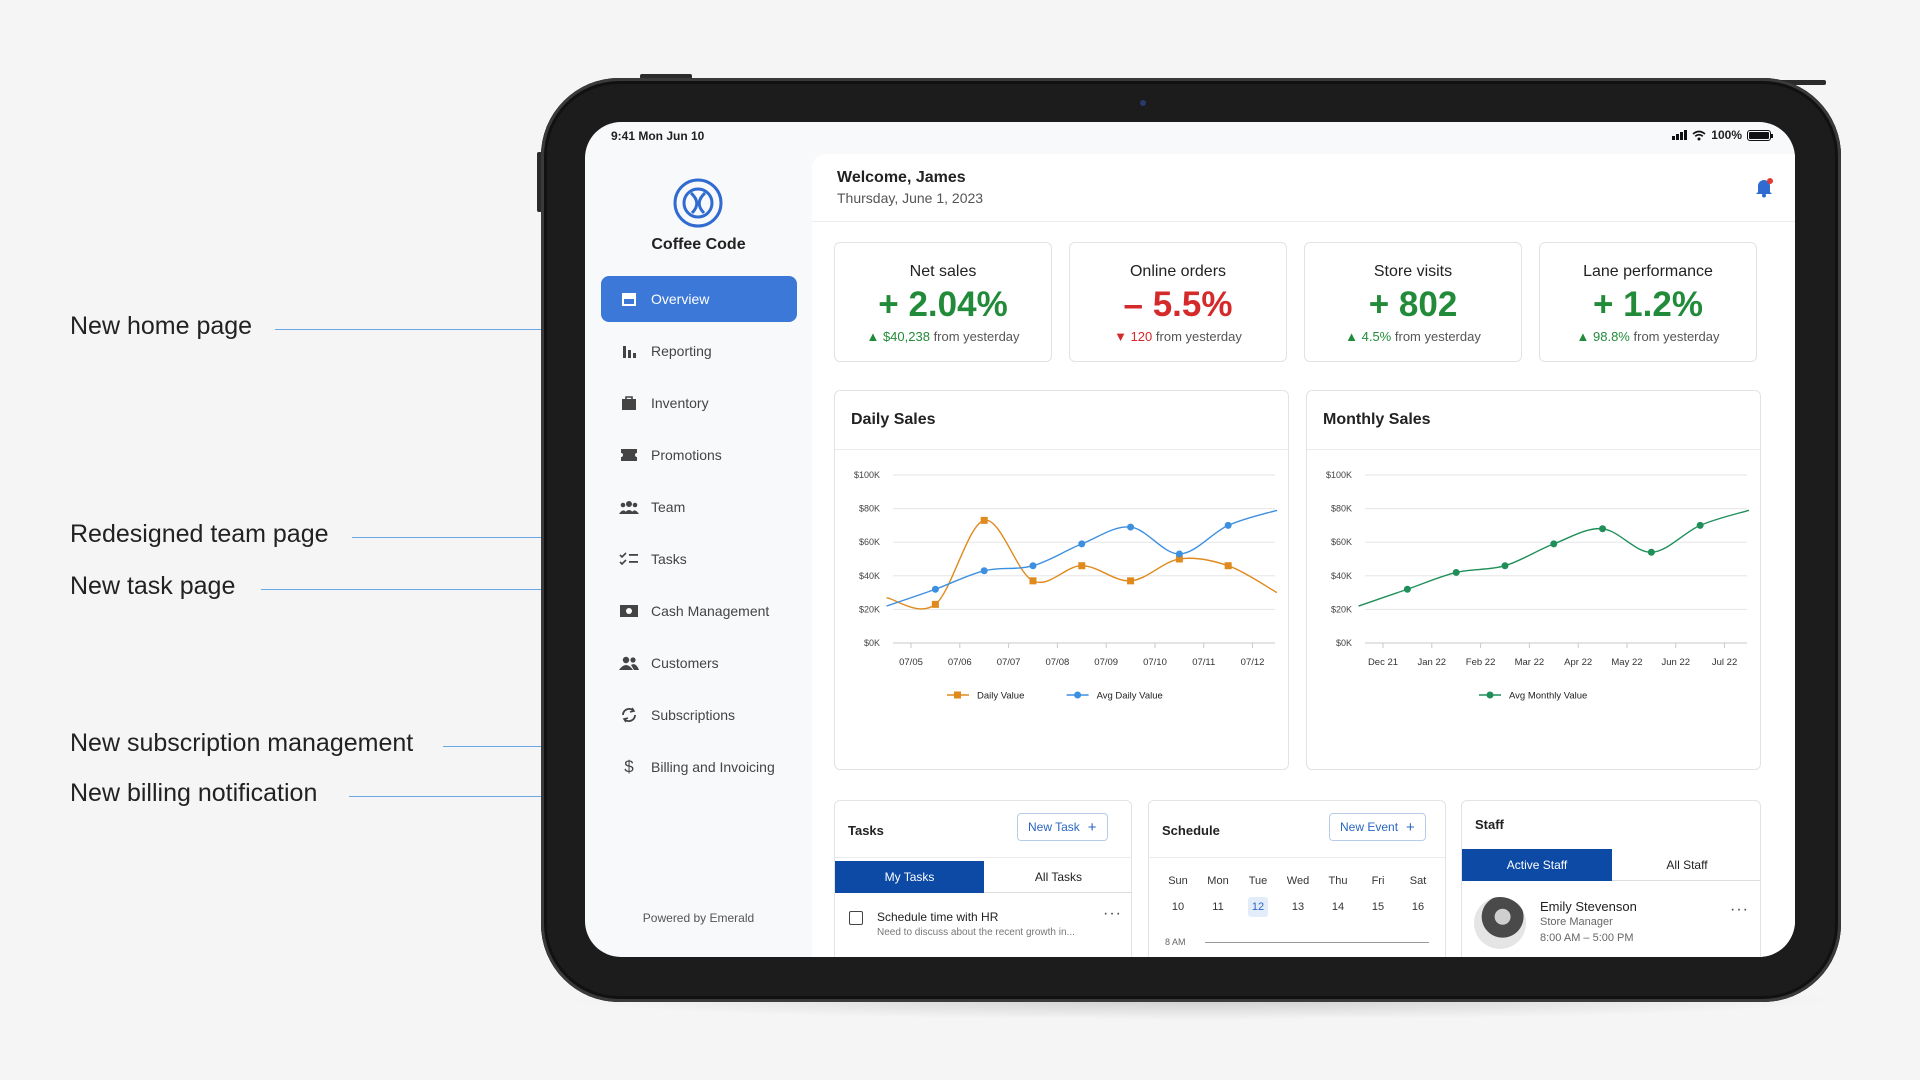 The width and height of the screenshot is (1920, 1080). Describe the element at coordinates (1122, 336) in the screenshot. I see `trend-down-icon: ▼` at that location.